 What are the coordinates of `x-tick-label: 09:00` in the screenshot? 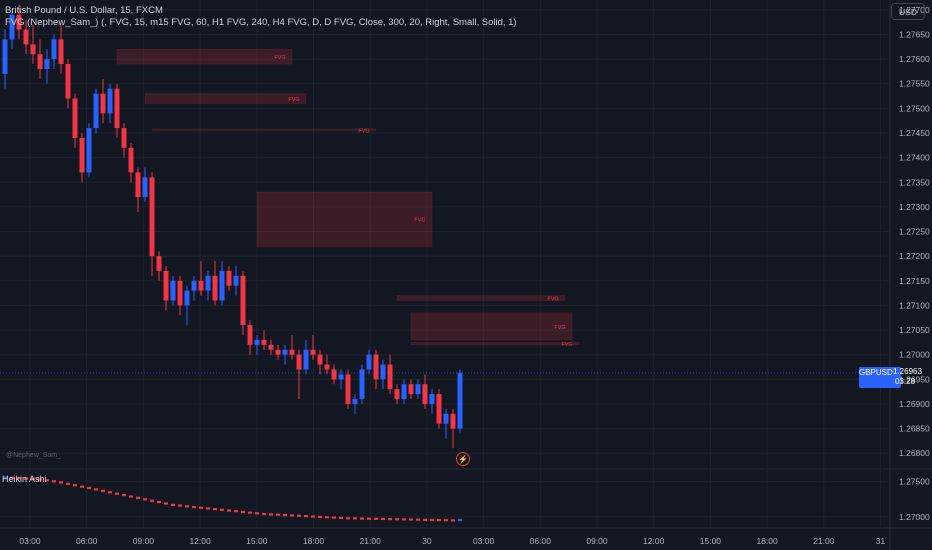 It's located at (597, 541).